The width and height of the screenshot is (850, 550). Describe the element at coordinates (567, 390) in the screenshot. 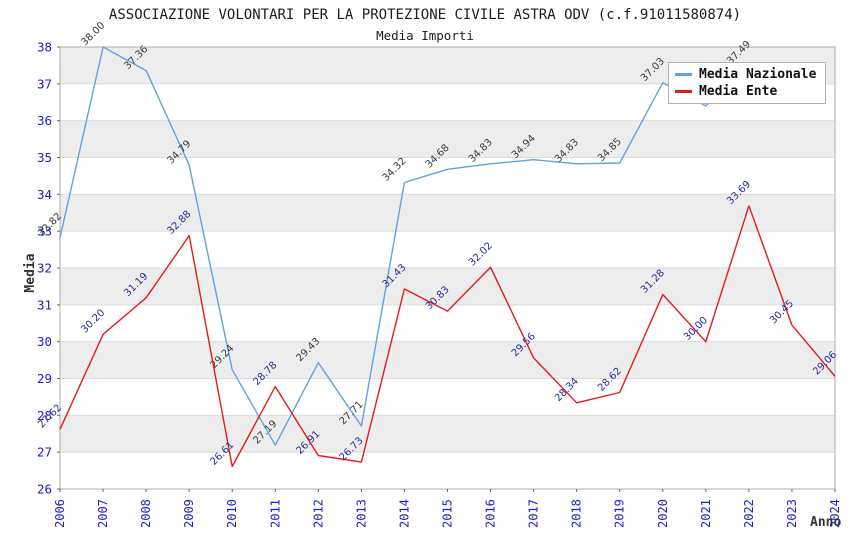

I see `point-label: 28.34` at that location.